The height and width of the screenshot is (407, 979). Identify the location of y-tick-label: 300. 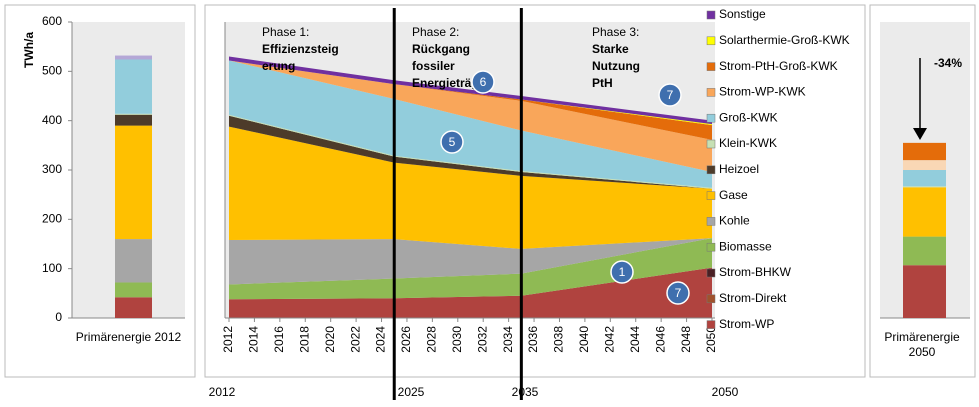
(52, 169).